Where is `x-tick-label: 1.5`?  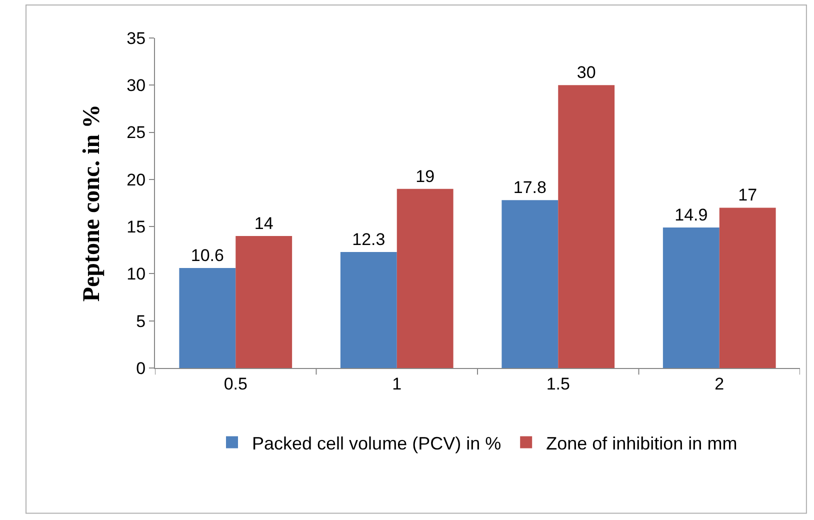 x-tick-label: 1.5 is located at coordinates (558, 384).